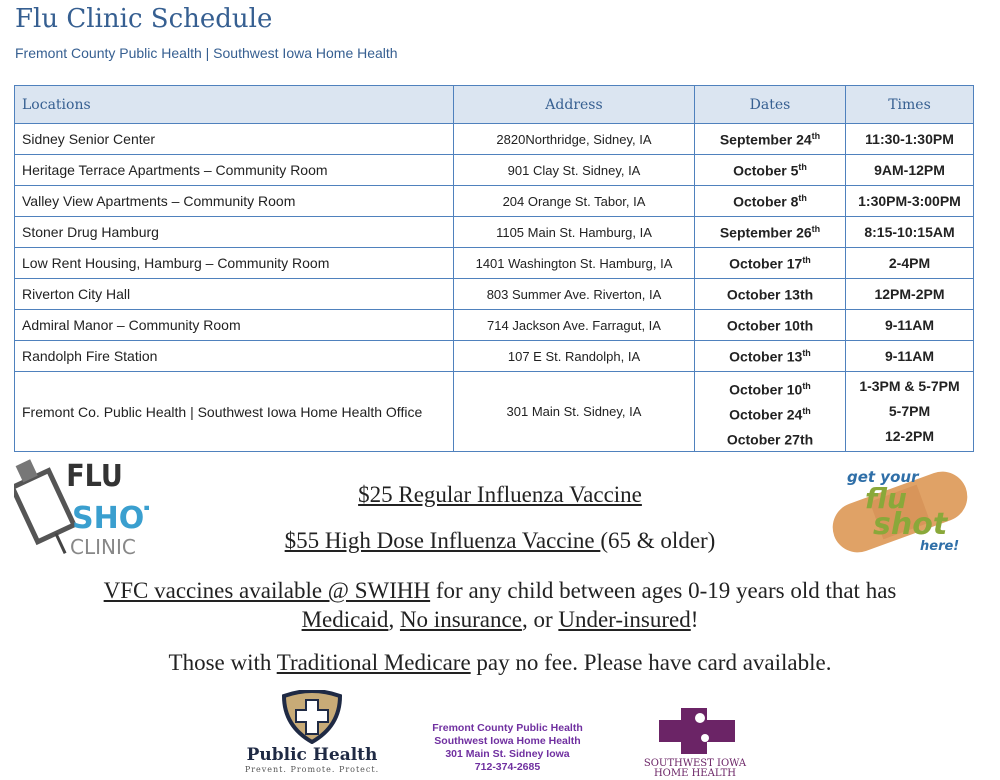 The height and width of the screenshot is (780, 1000). Describe the element at coordinates (460, 619) in the screenshot. I see `no-insurance-link: No insurance` at that location.